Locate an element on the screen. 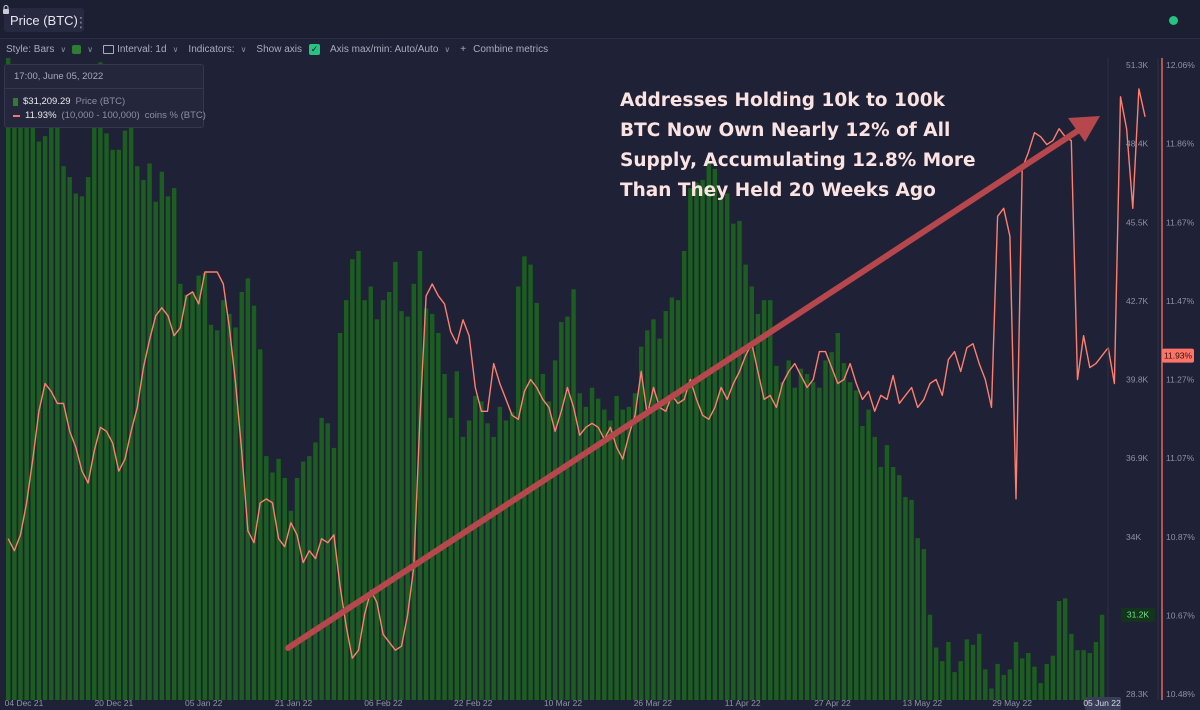 This screenshot has height=710, width=1200. legend-divider is located at coordinates (104, 88).